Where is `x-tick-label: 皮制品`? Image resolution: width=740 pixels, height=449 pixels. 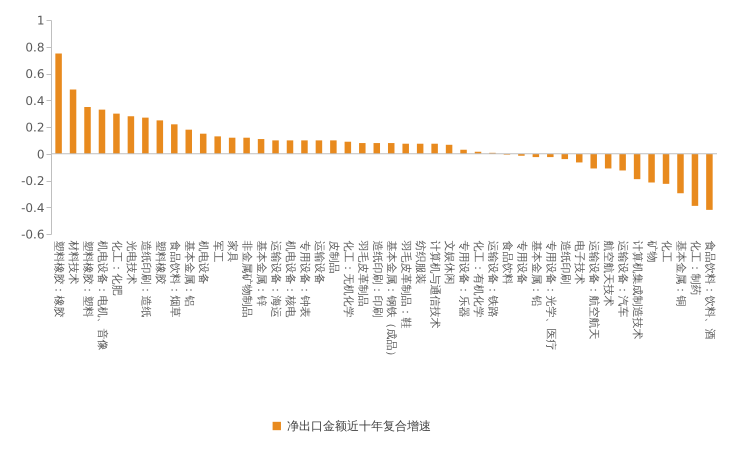 x-tick-label: 皮制品 is located at coordinates (333, 257).